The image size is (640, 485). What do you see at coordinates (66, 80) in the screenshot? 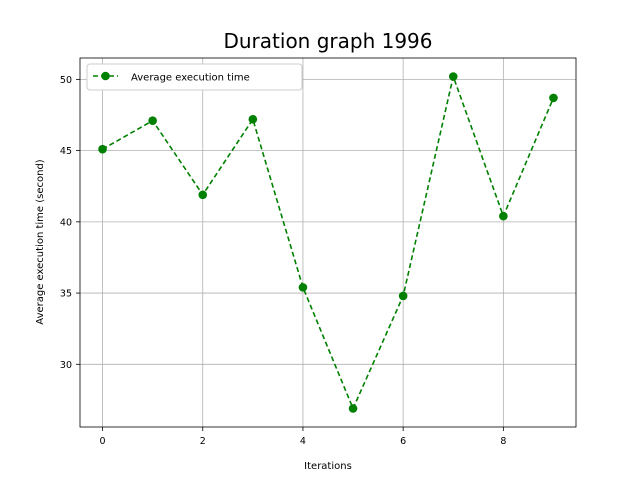
I see `y-tick-label: 50` at bounding box center [66, 80].